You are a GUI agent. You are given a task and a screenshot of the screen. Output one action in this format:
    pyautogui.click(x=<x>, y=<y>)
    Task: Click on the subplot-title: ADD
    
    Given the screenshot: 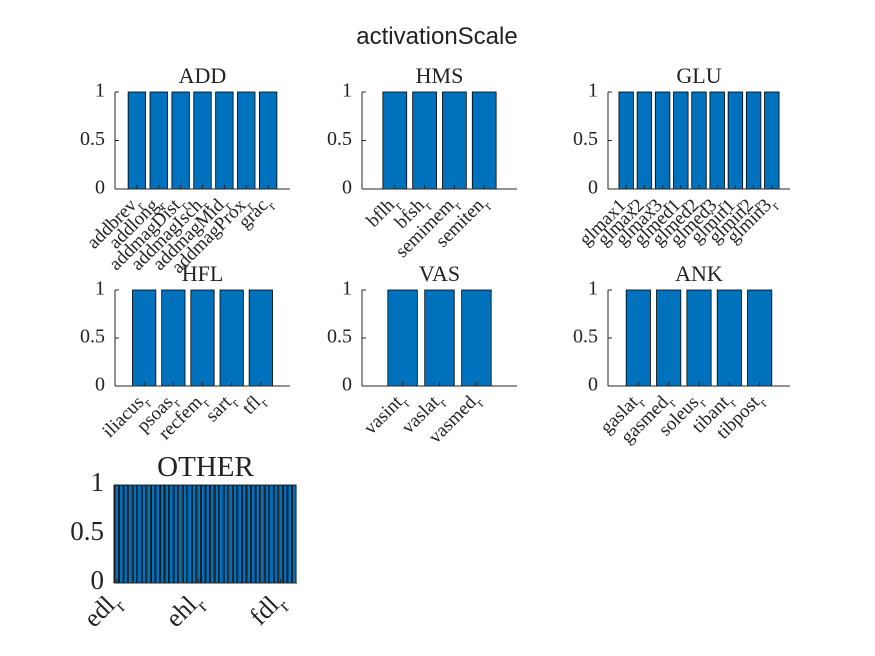 What is the action you would take?
    pyautogui.click(x=203, y=75)
    